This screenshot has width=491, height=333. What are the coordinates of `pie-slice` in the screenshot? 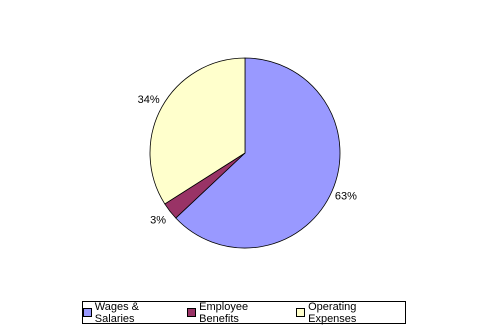 It's located at (197, 131).